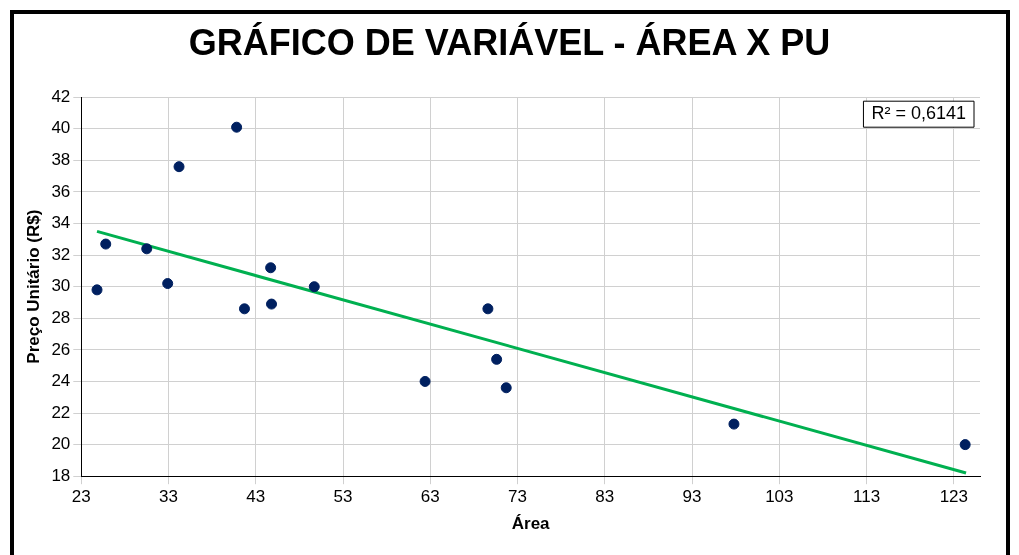 The width and height of the screenshot is (1019, 555). Describe the element at coordinates (531, 524) in the screenshot. I see `x-axis-title: Área` at that location.